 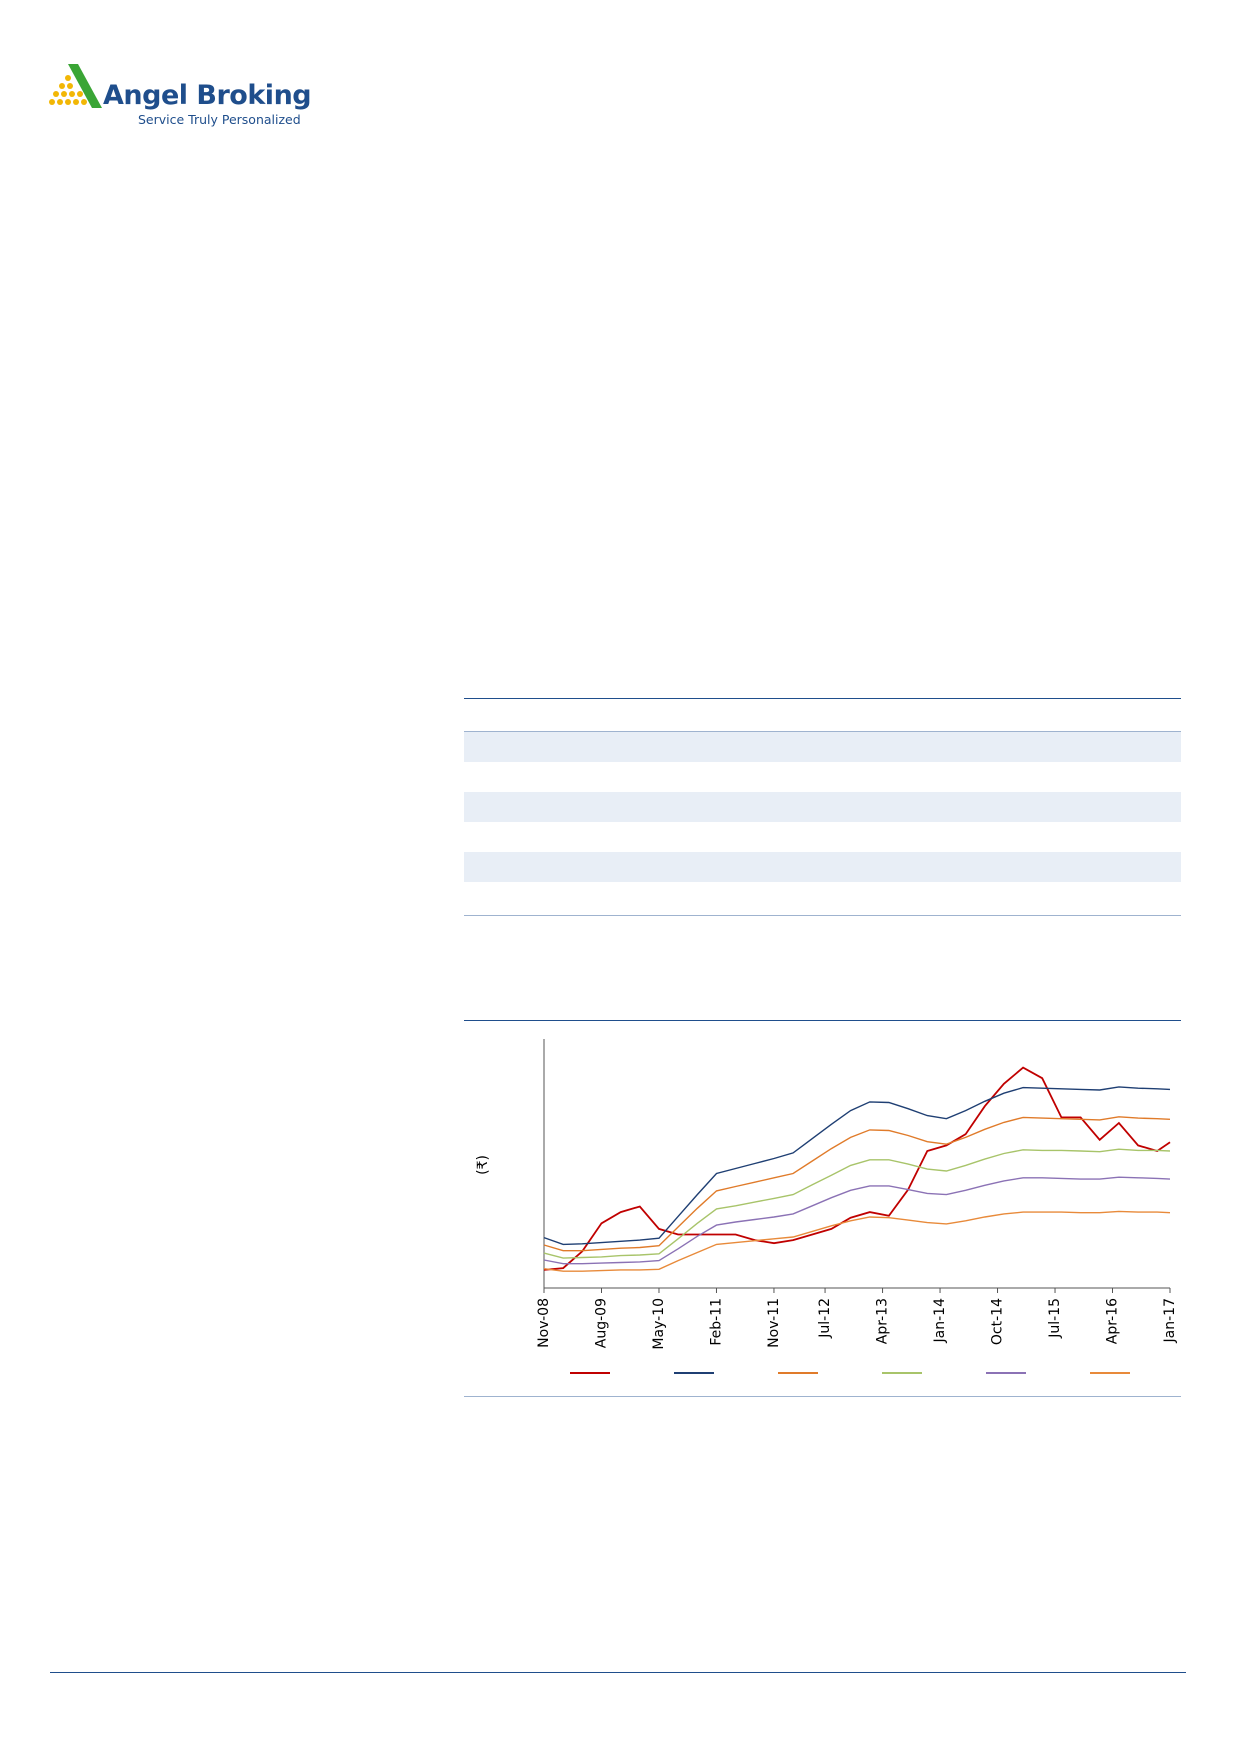 I want to click on x-tick-label: Nov-08, so click(x=544, y=1323).